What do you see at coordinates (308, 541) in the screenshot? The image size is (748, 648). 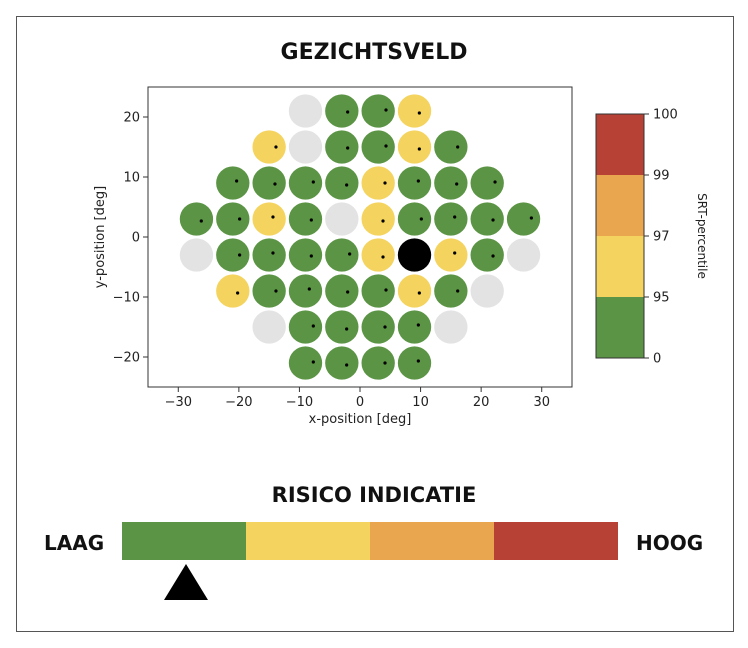 I see `risk-segment-yellow` at bounding box center [308, 541].